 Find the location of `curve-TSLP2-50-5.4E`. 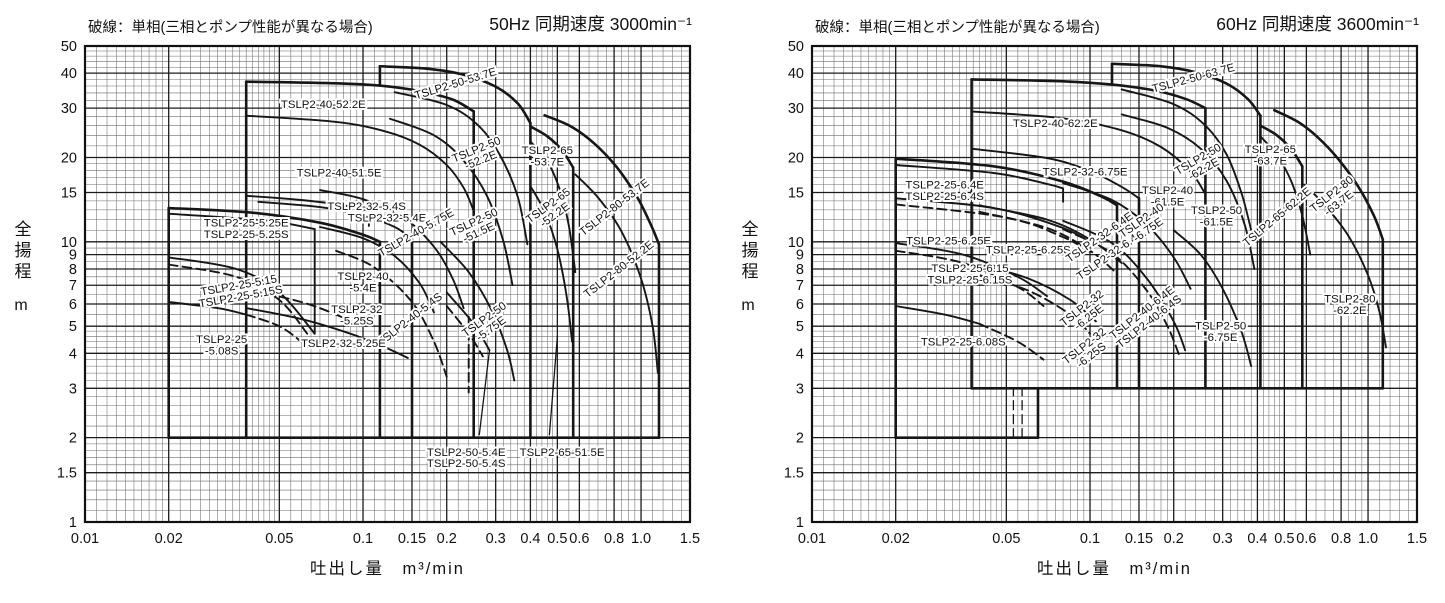

curve-TSLP2-50-5.4E is located at coordinates (468, 321).